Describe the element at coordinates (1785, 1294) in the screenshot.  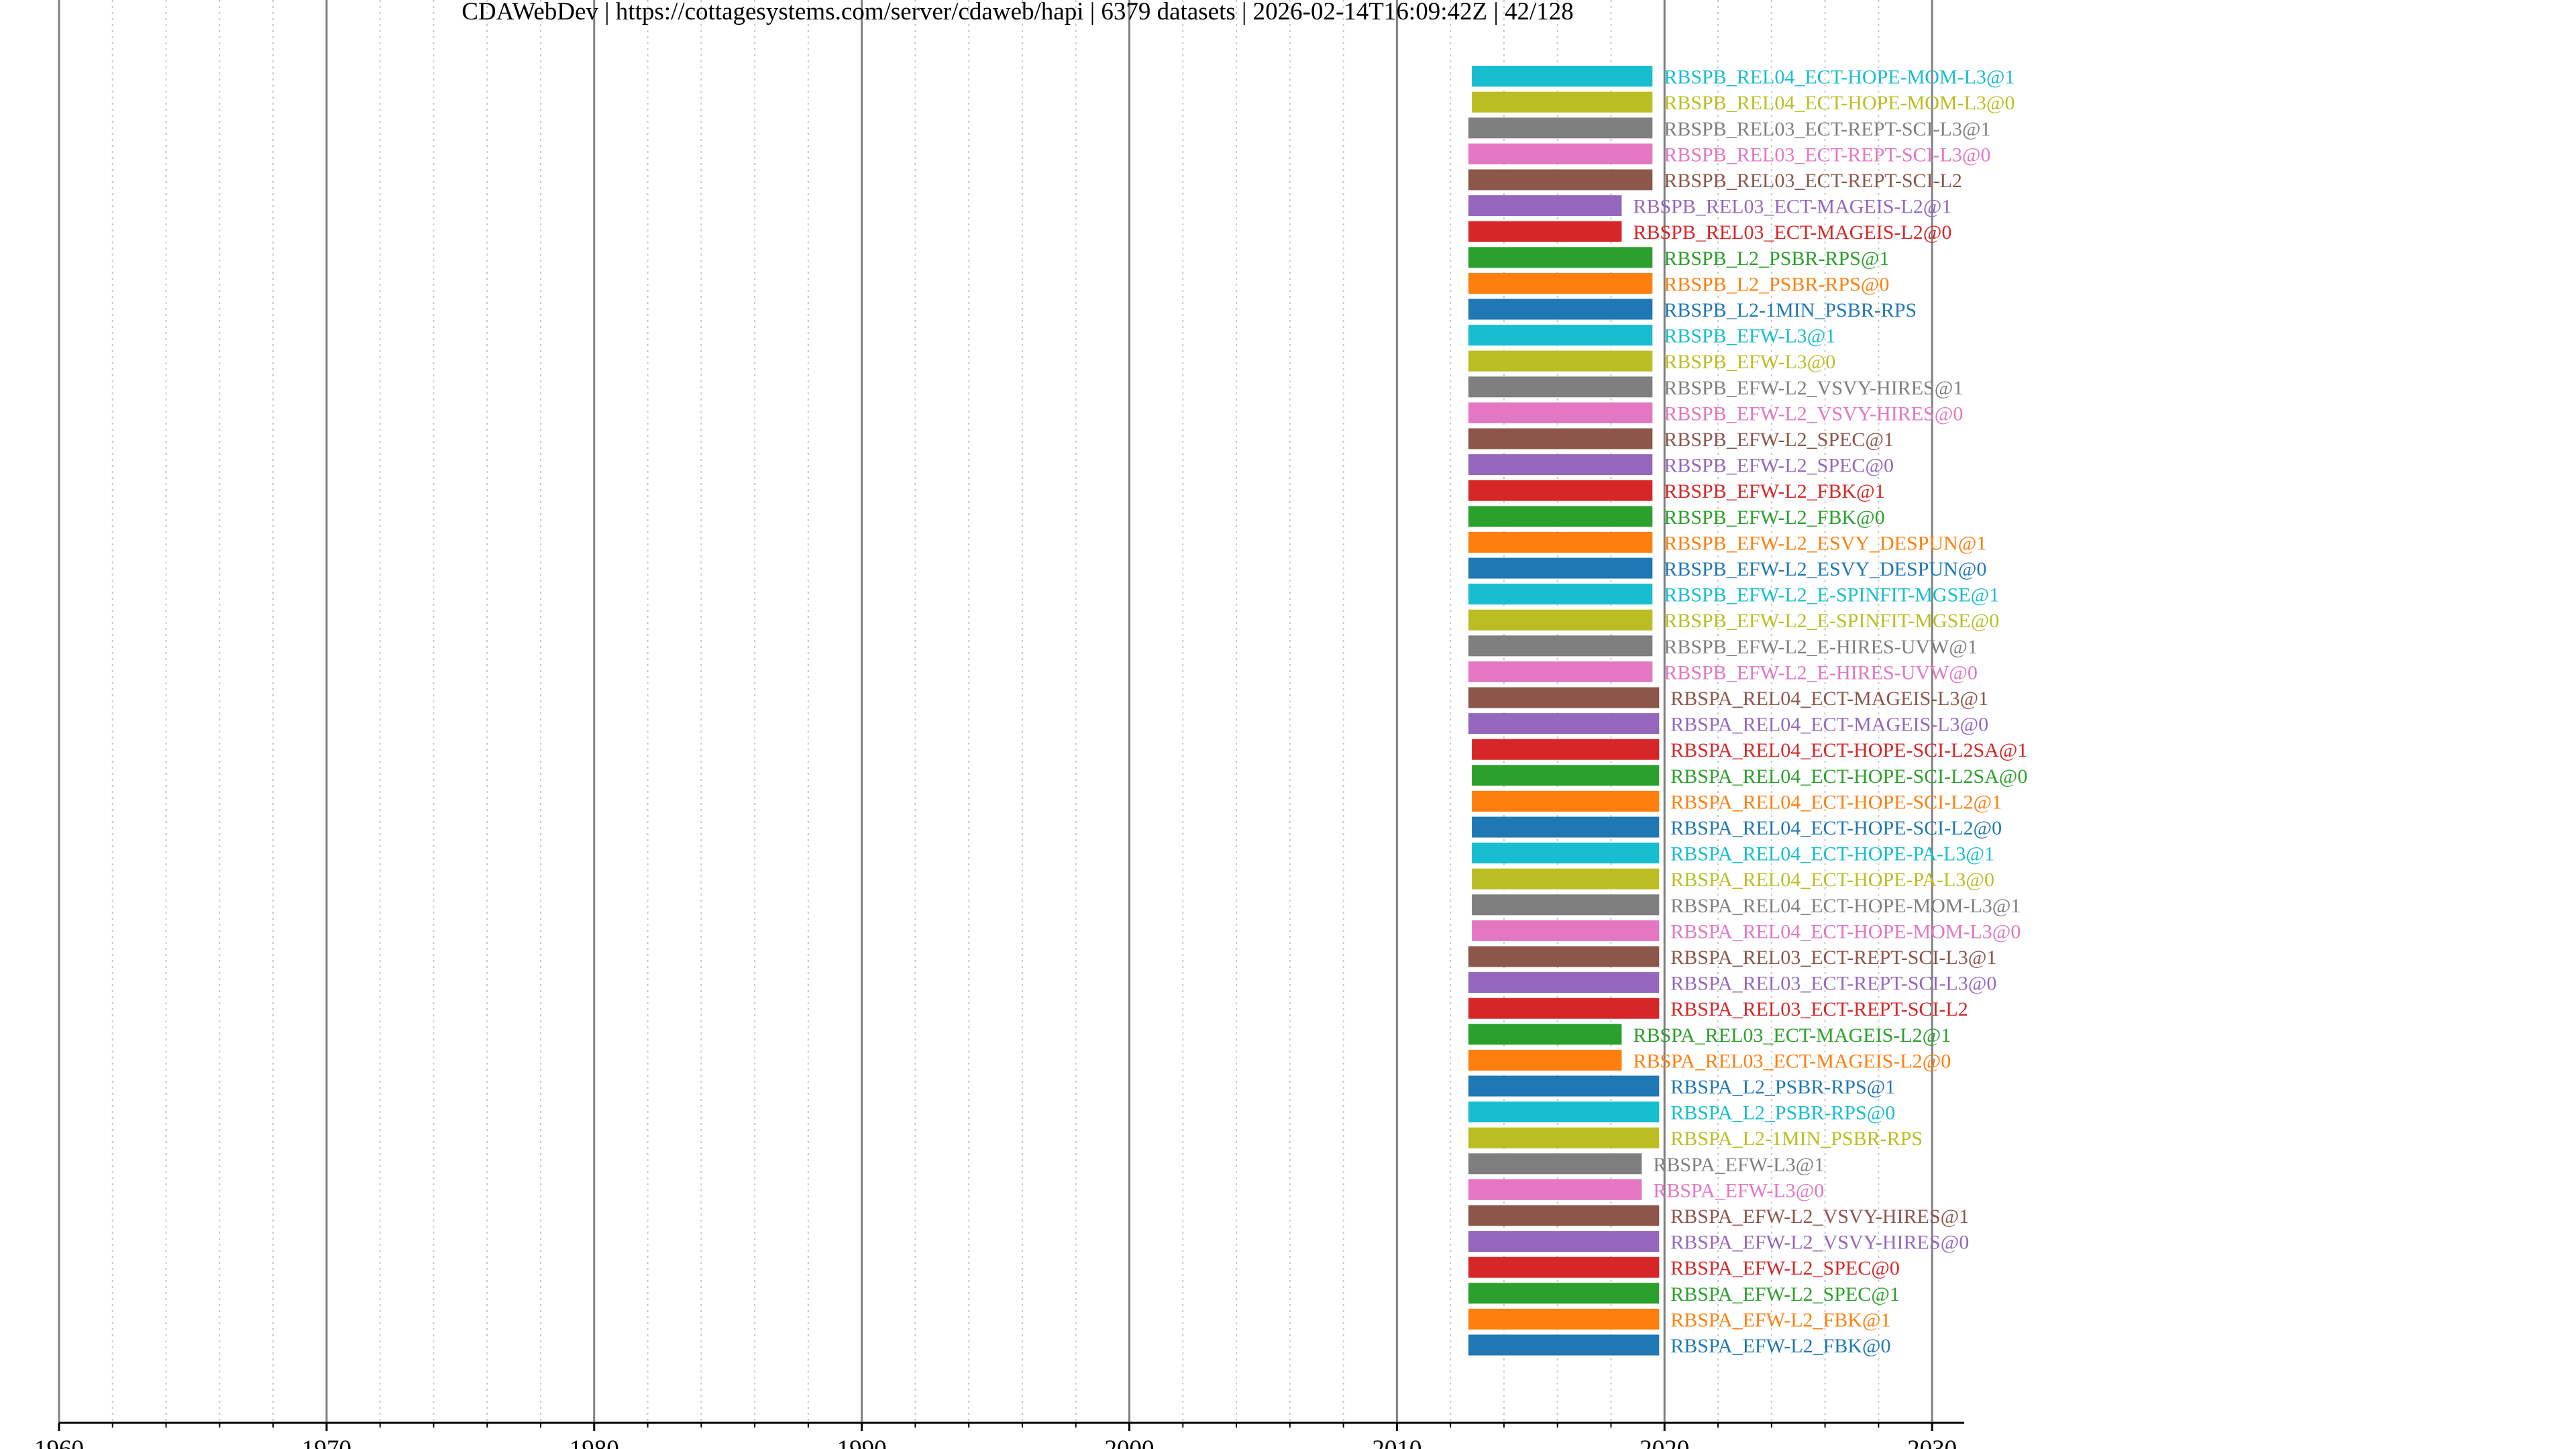
I see `dataset-label: RBSPA_EFW-L2_SPEC@1` at that location.